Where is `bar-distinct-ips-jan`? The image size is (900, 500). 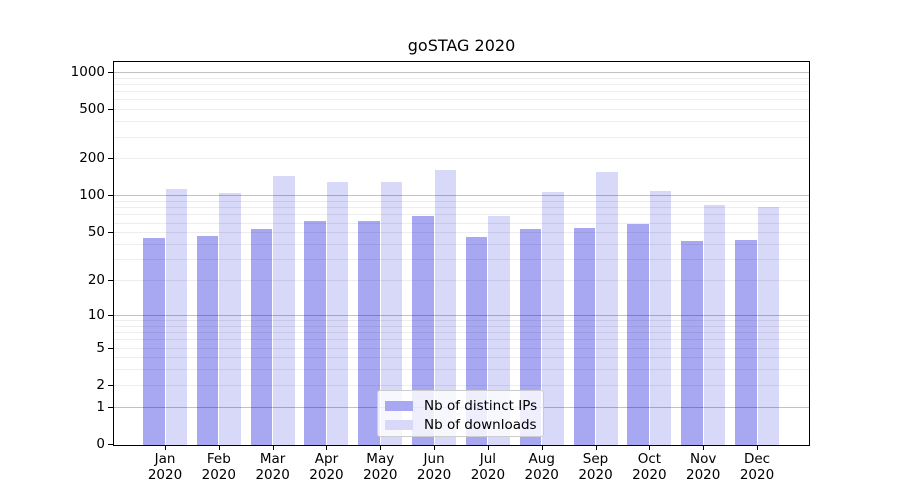
bar-distinct-ips-jan is located at coordinates (154, 341).